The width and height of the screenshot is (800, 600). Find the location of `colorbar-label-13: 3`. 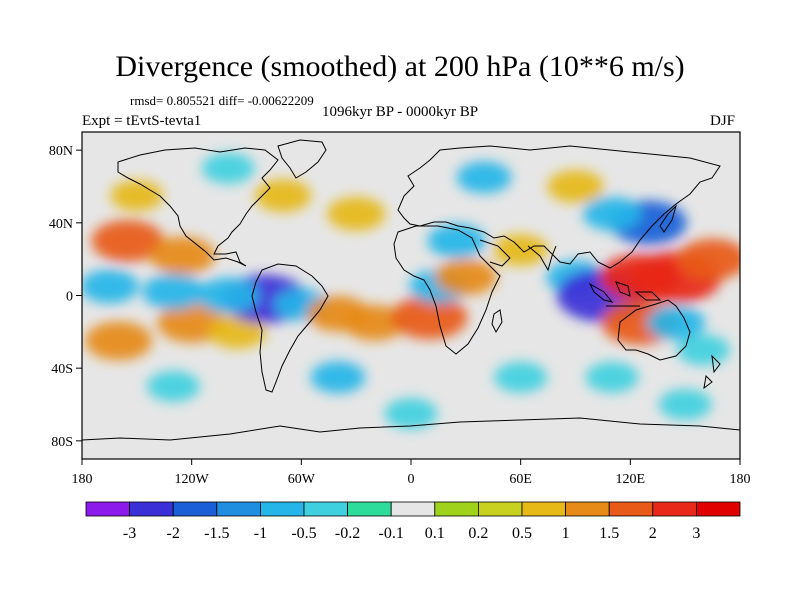

colorbar-label-13: 3 is located at coordinates (696, 533).